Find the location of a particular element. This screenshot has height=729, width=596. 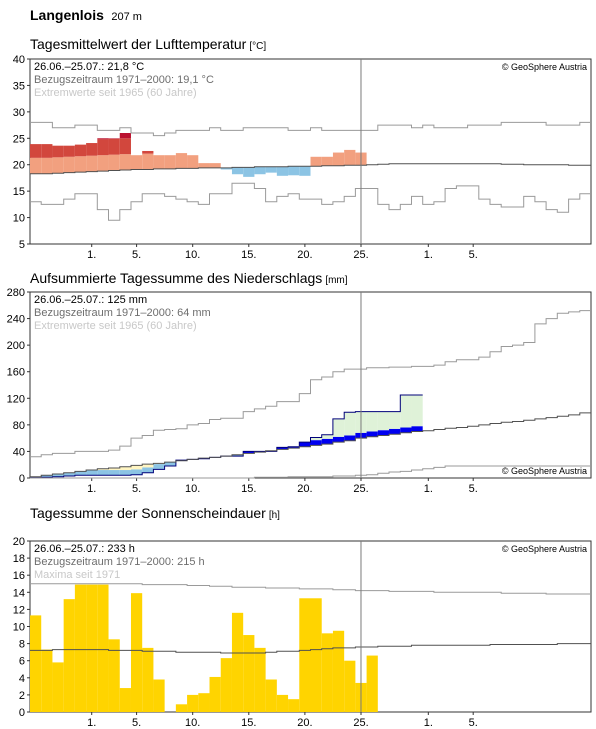

temperature-title-text: Tagesmittelwert der Lufttemperatur is located at coordinates (138, 44).